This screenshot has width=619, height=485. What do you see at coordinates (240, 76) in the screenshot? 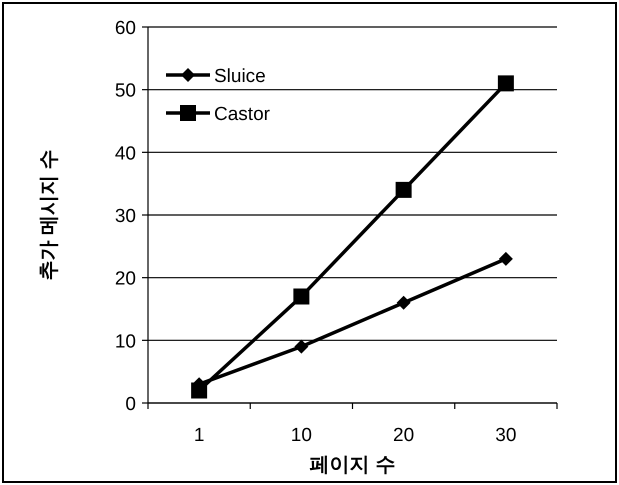
I see `legend-label: Sluice` at bounding box center [240, 76].